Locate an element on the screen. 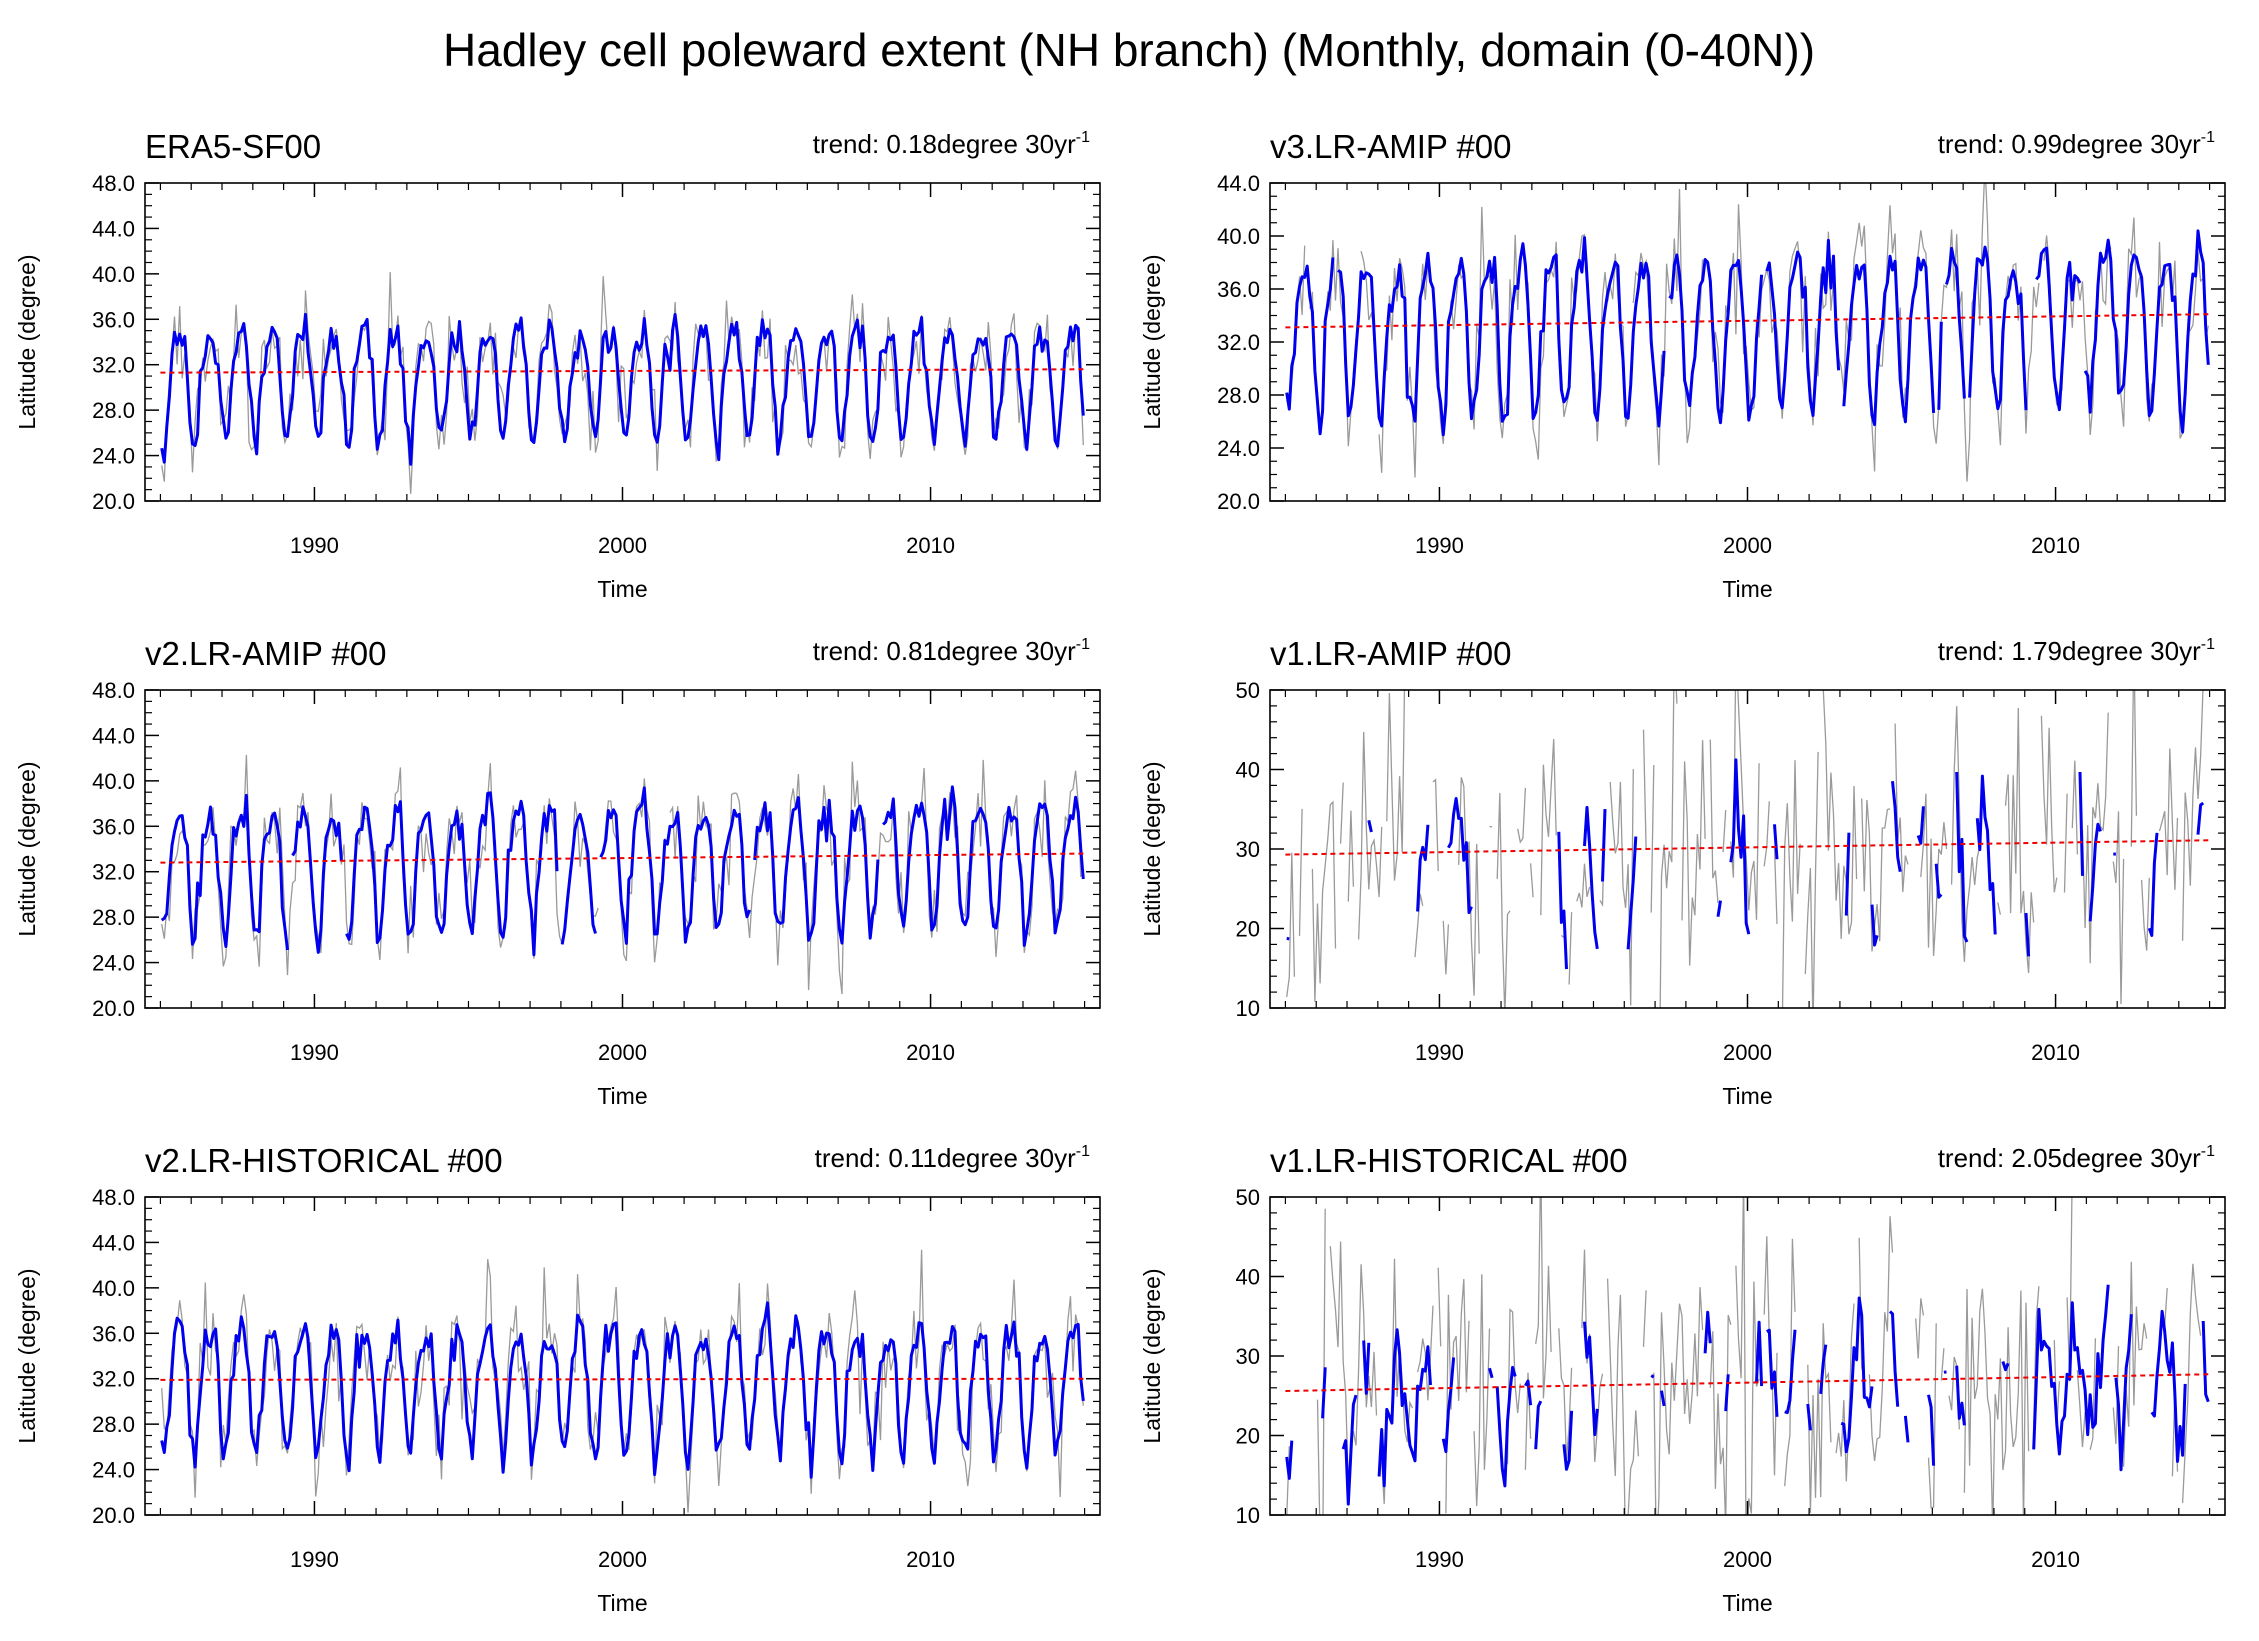 Image resolution: width=2259 pixels, height=1641 pixels. trend-label: trend: 0.11degree 30yr-1 is located at coordinates (952, 1158).